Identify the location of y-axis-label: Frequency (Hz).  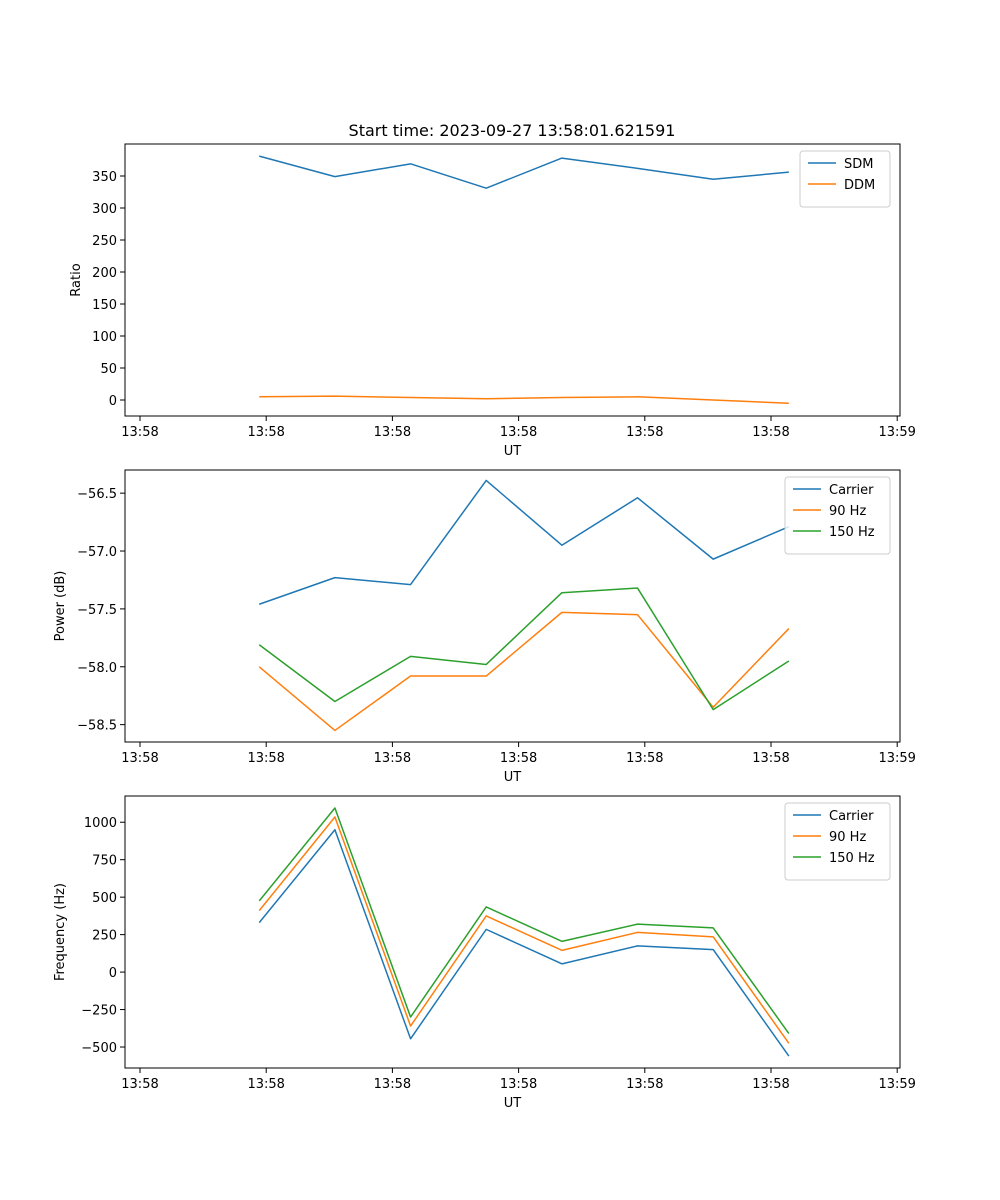
(60, 932).